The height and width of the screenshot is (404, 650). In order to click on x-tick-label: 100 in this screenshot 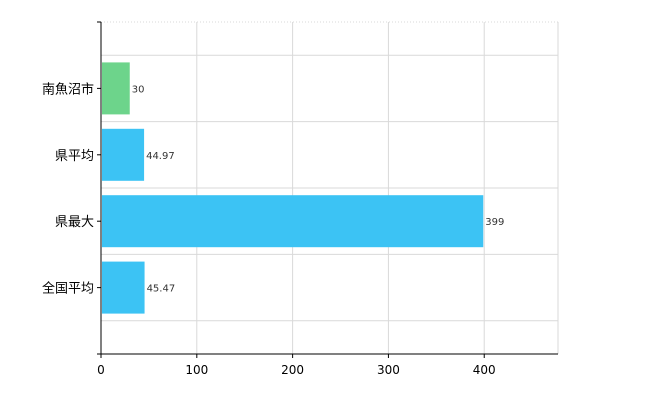, I will do `click(196, 370)`.